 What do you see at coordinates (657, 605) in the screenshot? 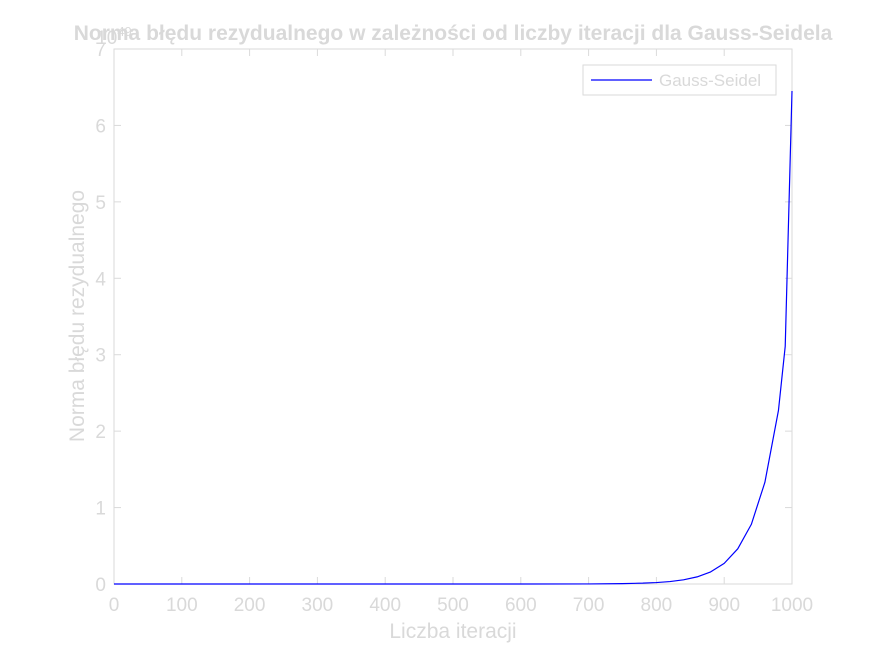
I see `x-tick-label: 800` at bounding box center [657, 605].